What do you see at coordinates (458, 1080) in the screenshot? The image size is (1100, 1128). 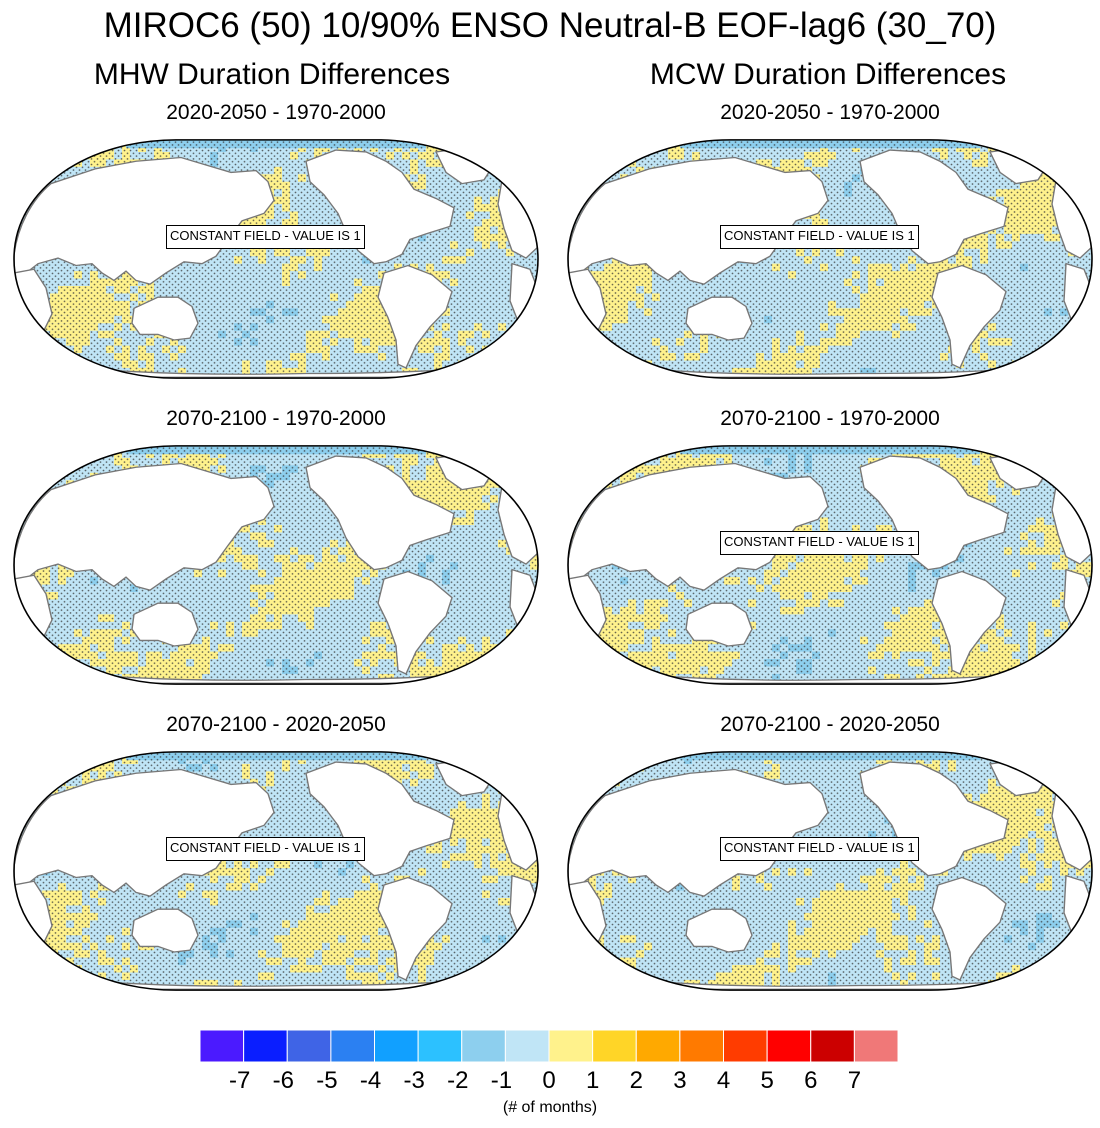 I see `colorbar-tick-label: -2` at bounding box center [458, 1080].